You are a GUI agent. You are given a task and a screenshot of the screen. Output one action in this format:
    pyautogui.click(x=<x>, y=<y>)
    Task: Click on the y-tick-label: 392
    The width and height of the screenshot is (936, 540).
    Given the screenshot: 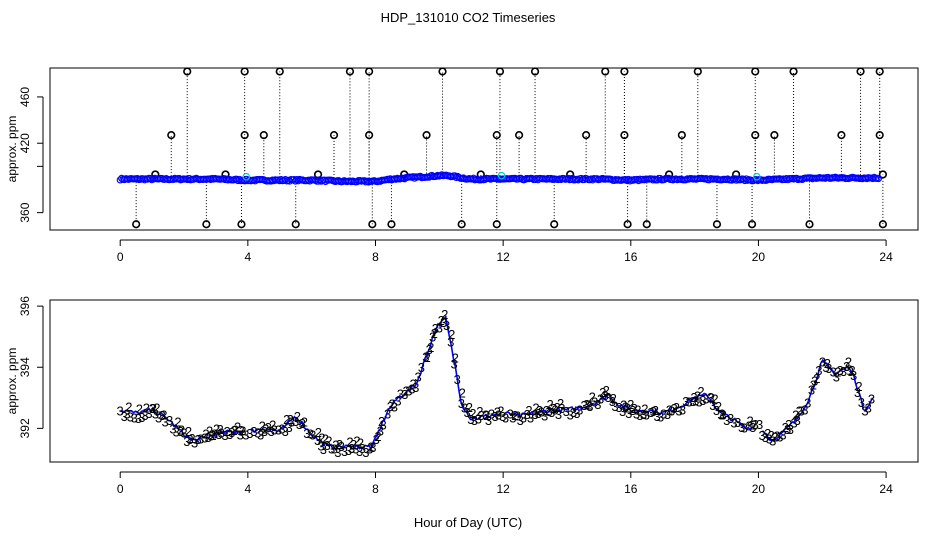 What is the action you would take?
    pyautogui.click(x=25, y=428)
    